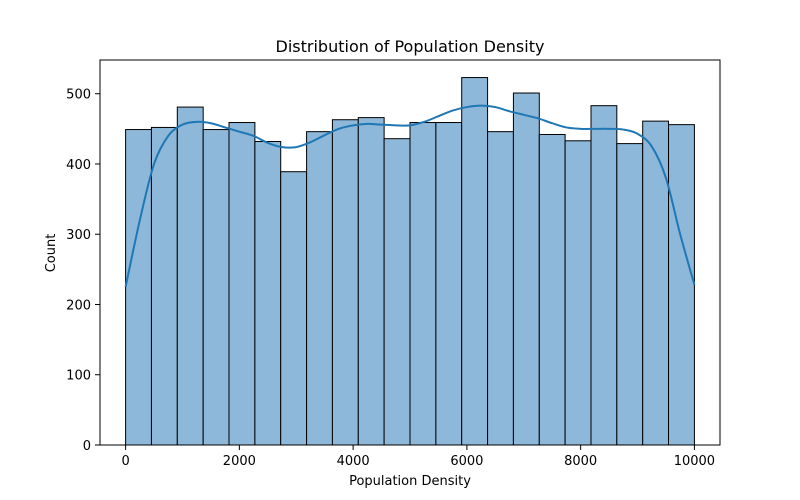 The width and height of the screenshot is (800, 500). What do you see at coordinates (78, 95) in the screenshot?
I see `y-tick-label-500: 500` at bounding box center [78, 95].